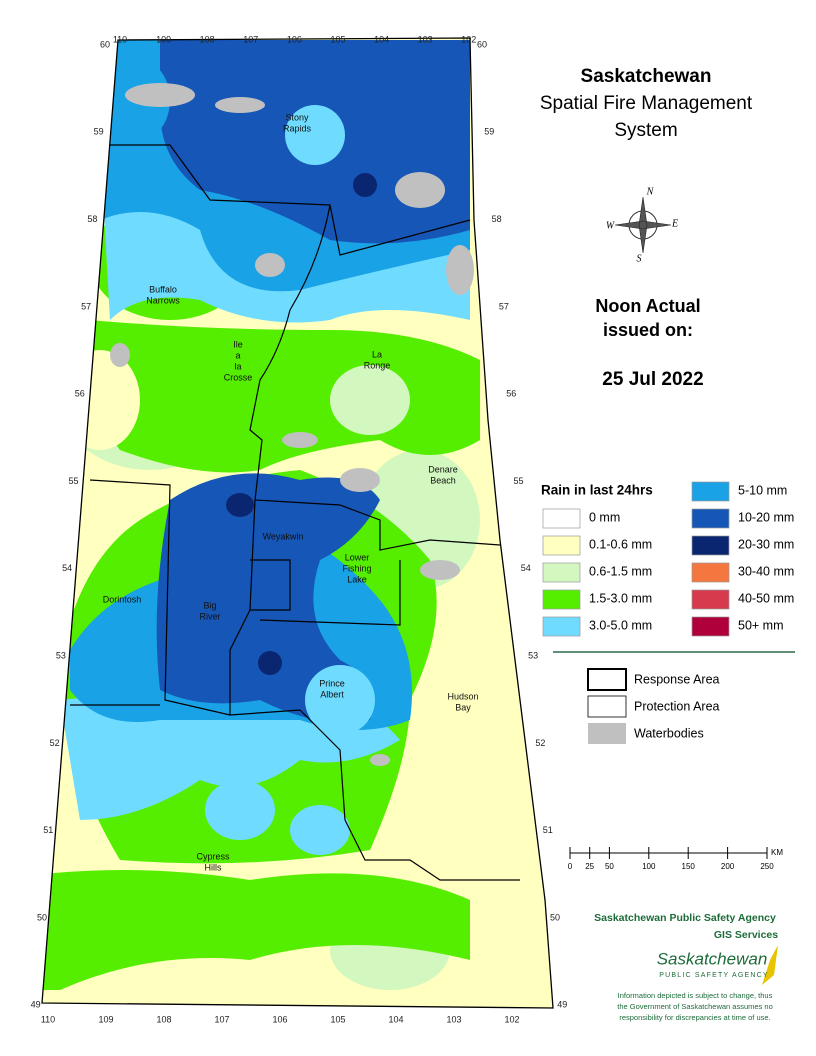  Describe the element at coordinates (213, 867) in the screenshot. I see `place-label: Hills` at that location.